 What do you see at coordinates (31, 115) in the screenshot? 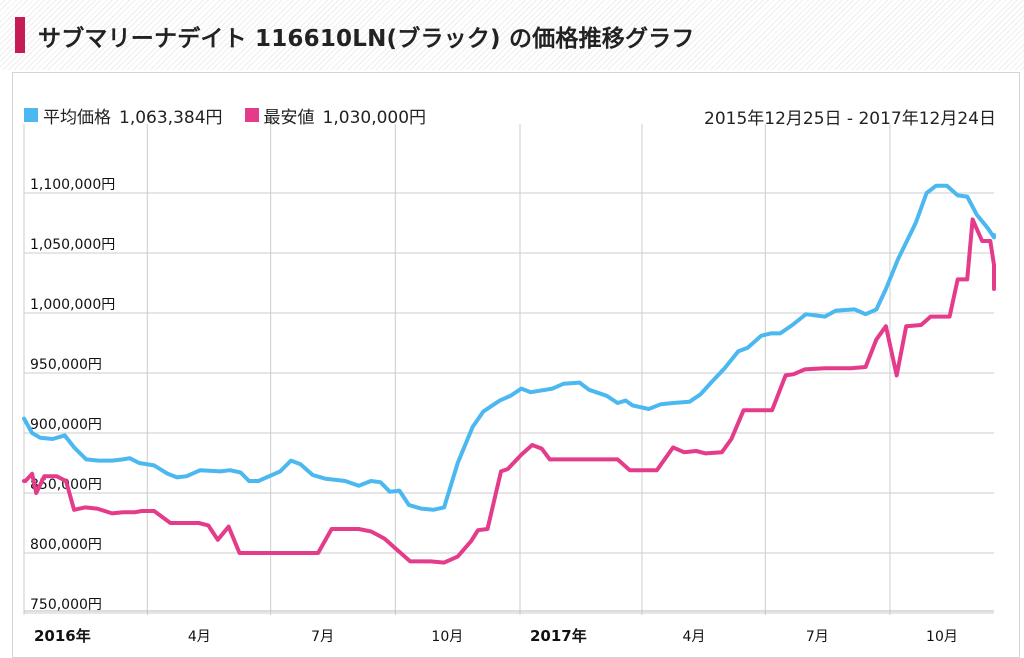
I see `legend-swatch-avg` at bounding box center [31, 115].